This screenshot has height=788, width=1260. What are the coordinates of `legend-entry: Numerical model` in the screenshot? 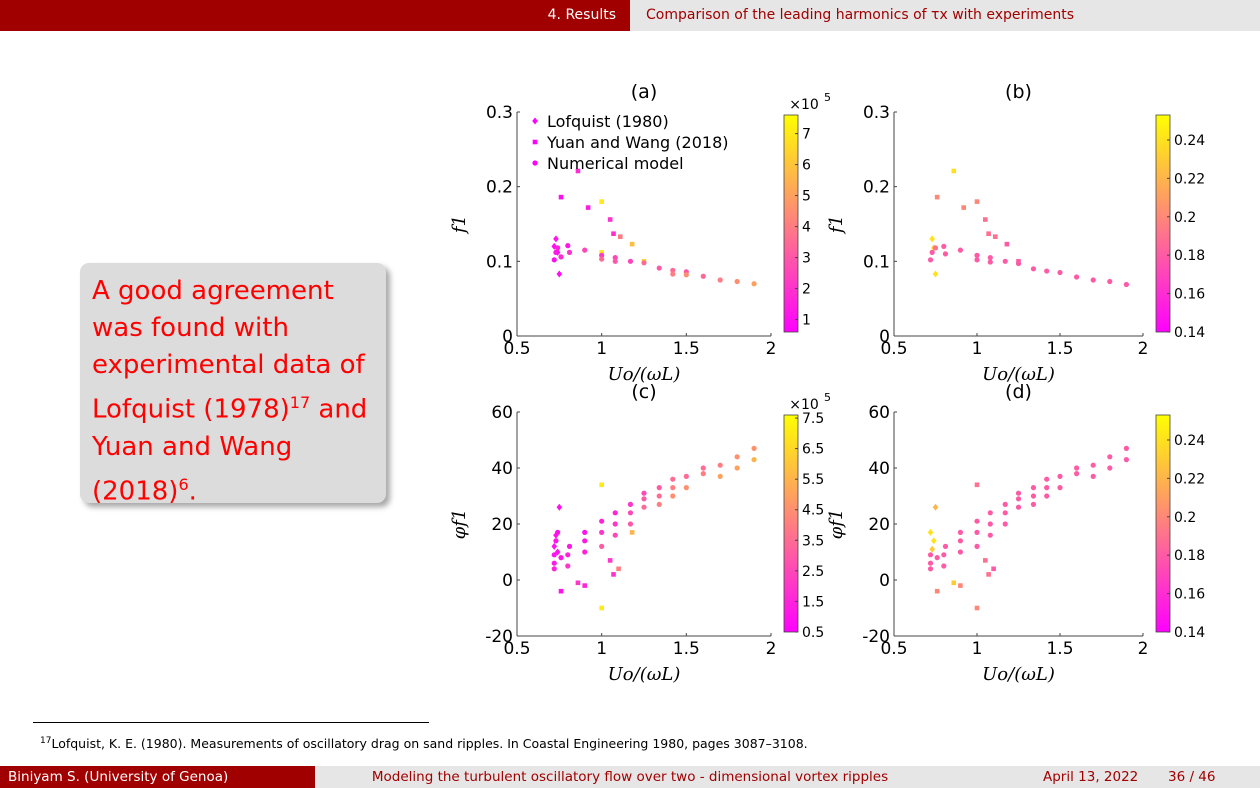 It's located at (615, 163).